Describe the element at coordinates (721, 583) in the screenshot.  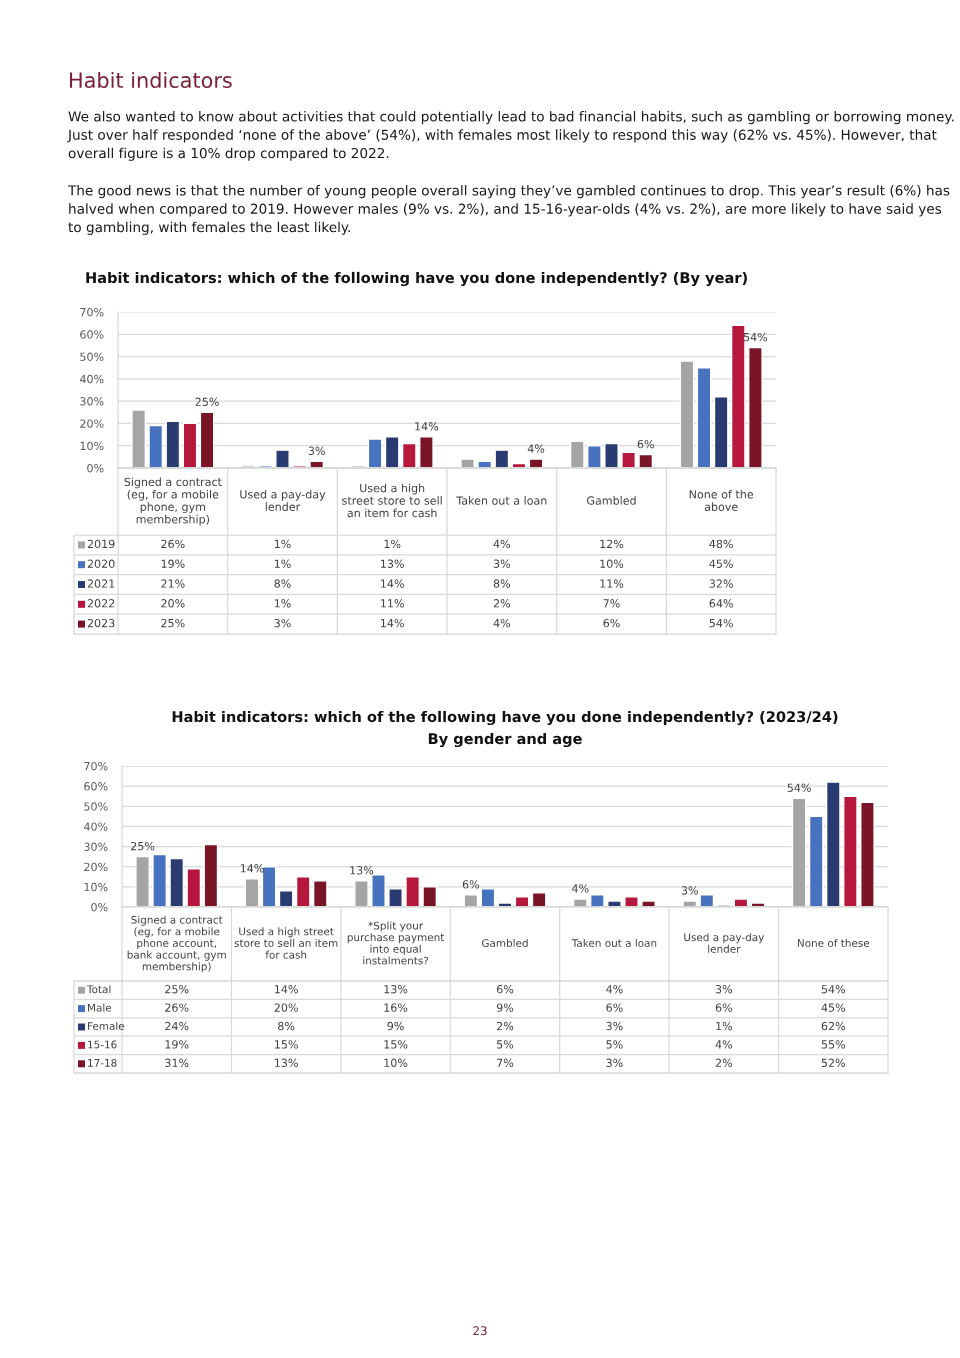
I see `data-label: 32%` at that location.